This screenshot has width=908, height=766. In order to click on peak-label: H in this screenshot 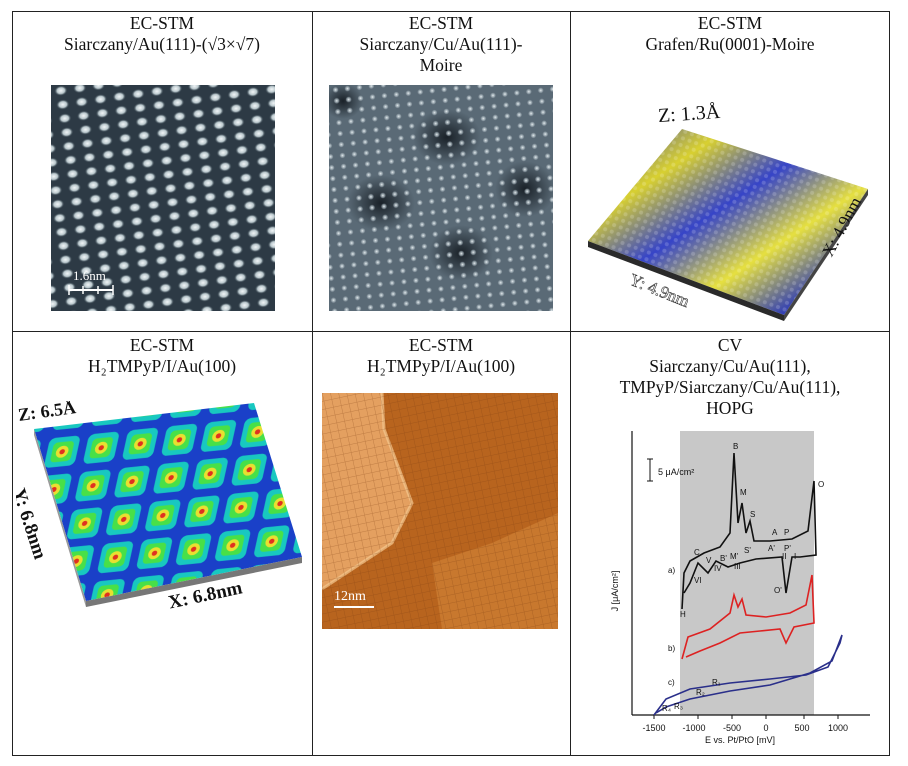, I will do `click(683, 614)`.